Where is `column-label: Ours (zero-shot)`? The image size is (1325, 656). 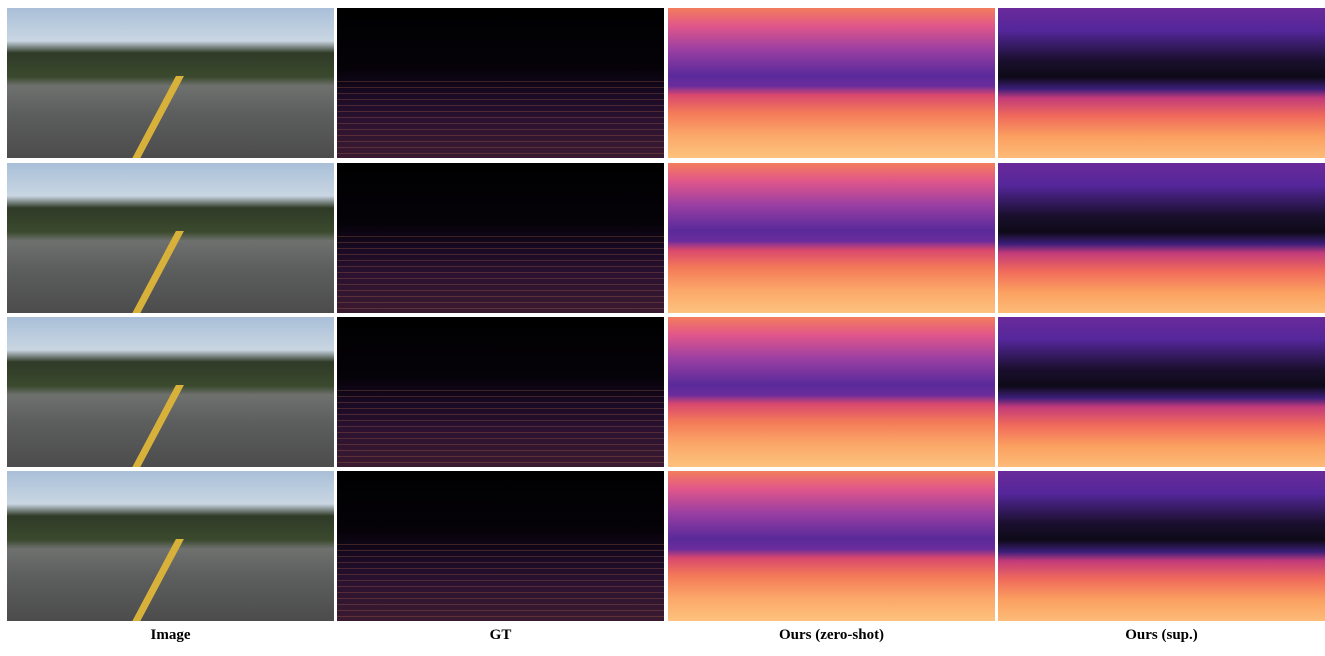
column-label: Ours (zero-shot) is located at coordinates (831, 635).